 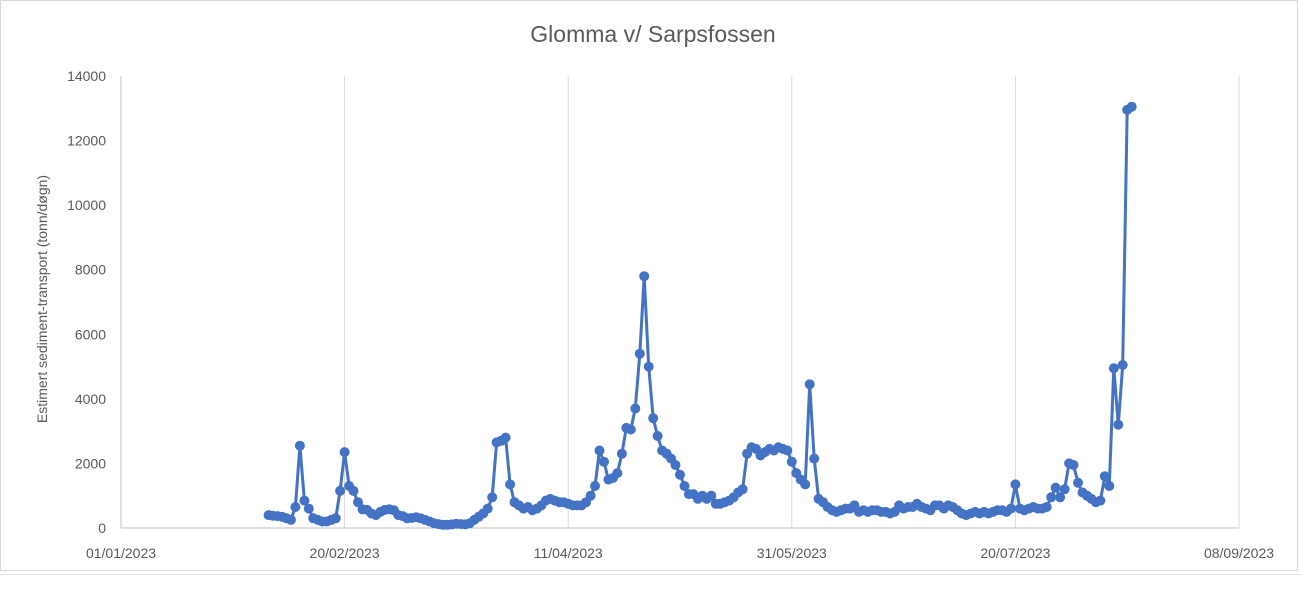 I want to click on y-tick-label: 4000, so click(x=90, y=399).